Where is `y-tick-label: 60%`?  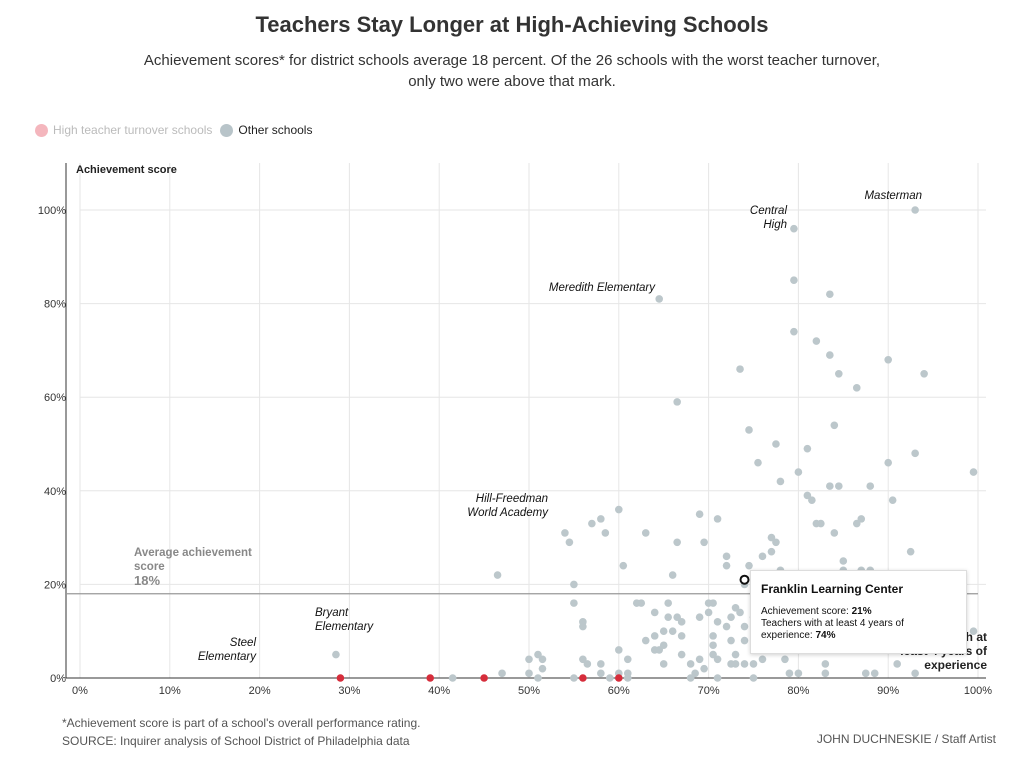
y-tick-label: 60% is located at coordinates (55, 398).